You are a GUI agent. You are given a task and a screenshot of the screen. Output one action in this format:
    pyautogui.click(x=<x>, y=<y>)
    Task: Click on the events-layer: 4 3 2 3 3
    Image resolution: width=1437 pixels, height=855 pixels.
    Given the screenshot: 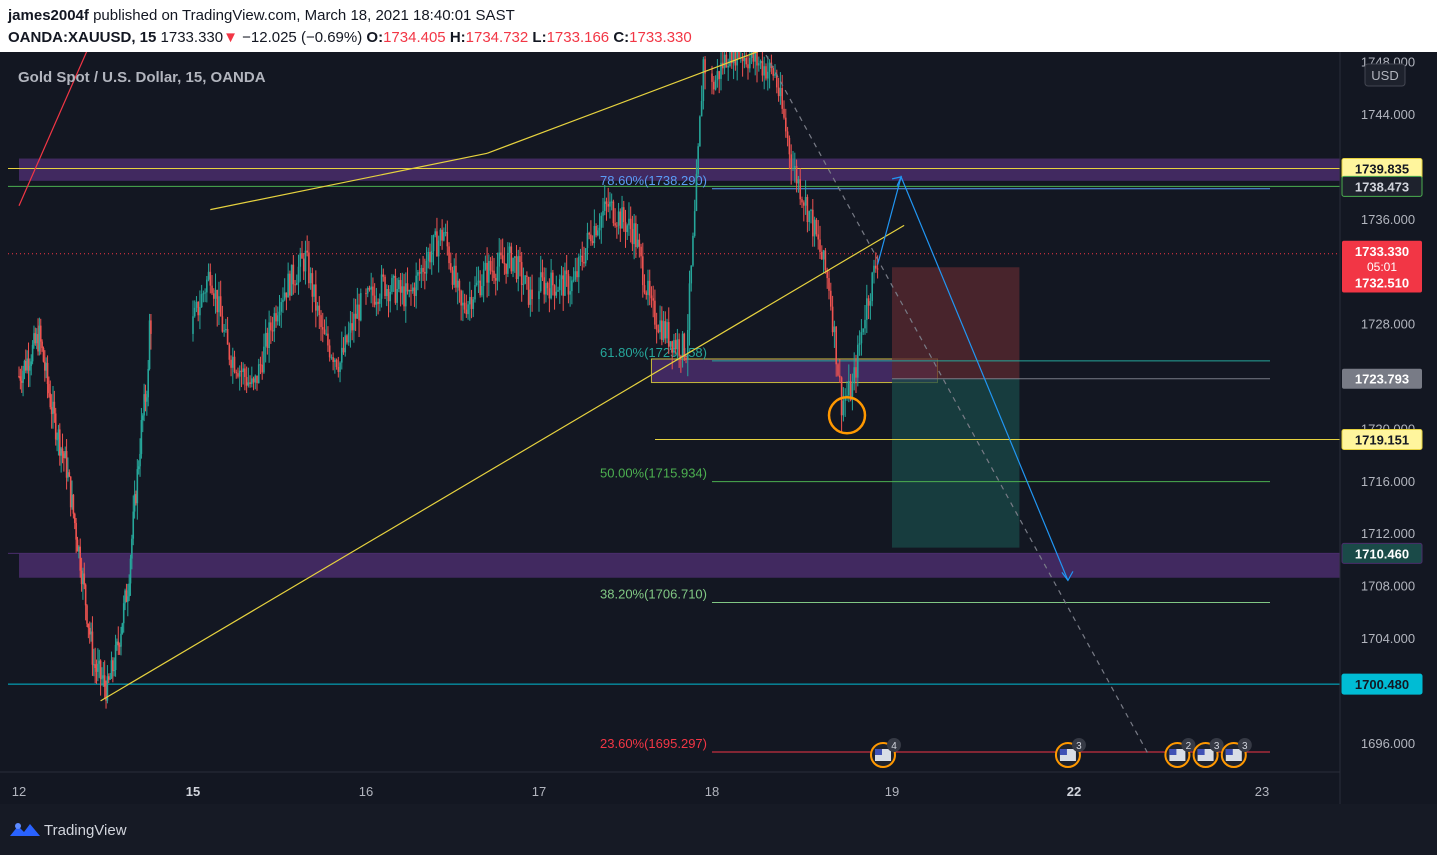 What is the action you would take?
    pyautogui.click(x=1061, y=753)
    